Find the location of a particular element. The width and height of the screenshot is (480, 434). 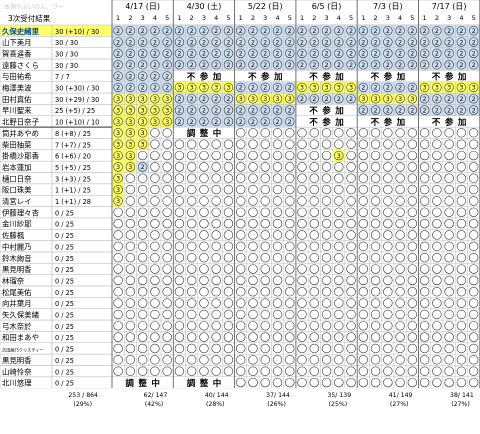

part-number: 3 is located at coordinates (449, 18).